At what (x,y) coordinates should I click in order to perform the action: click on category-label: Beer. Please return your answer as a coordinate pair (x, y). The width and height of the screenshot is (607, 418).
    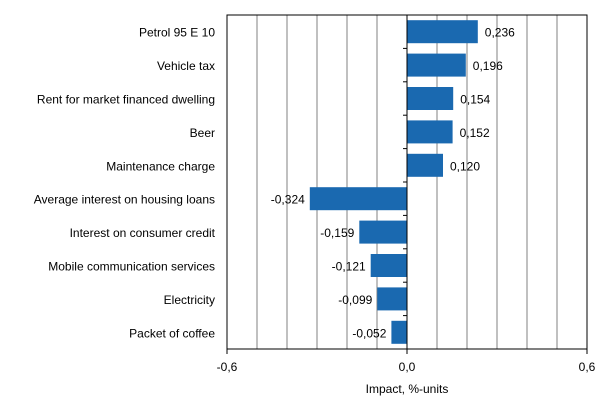
    Looking at the image, I should click on (202, 133).